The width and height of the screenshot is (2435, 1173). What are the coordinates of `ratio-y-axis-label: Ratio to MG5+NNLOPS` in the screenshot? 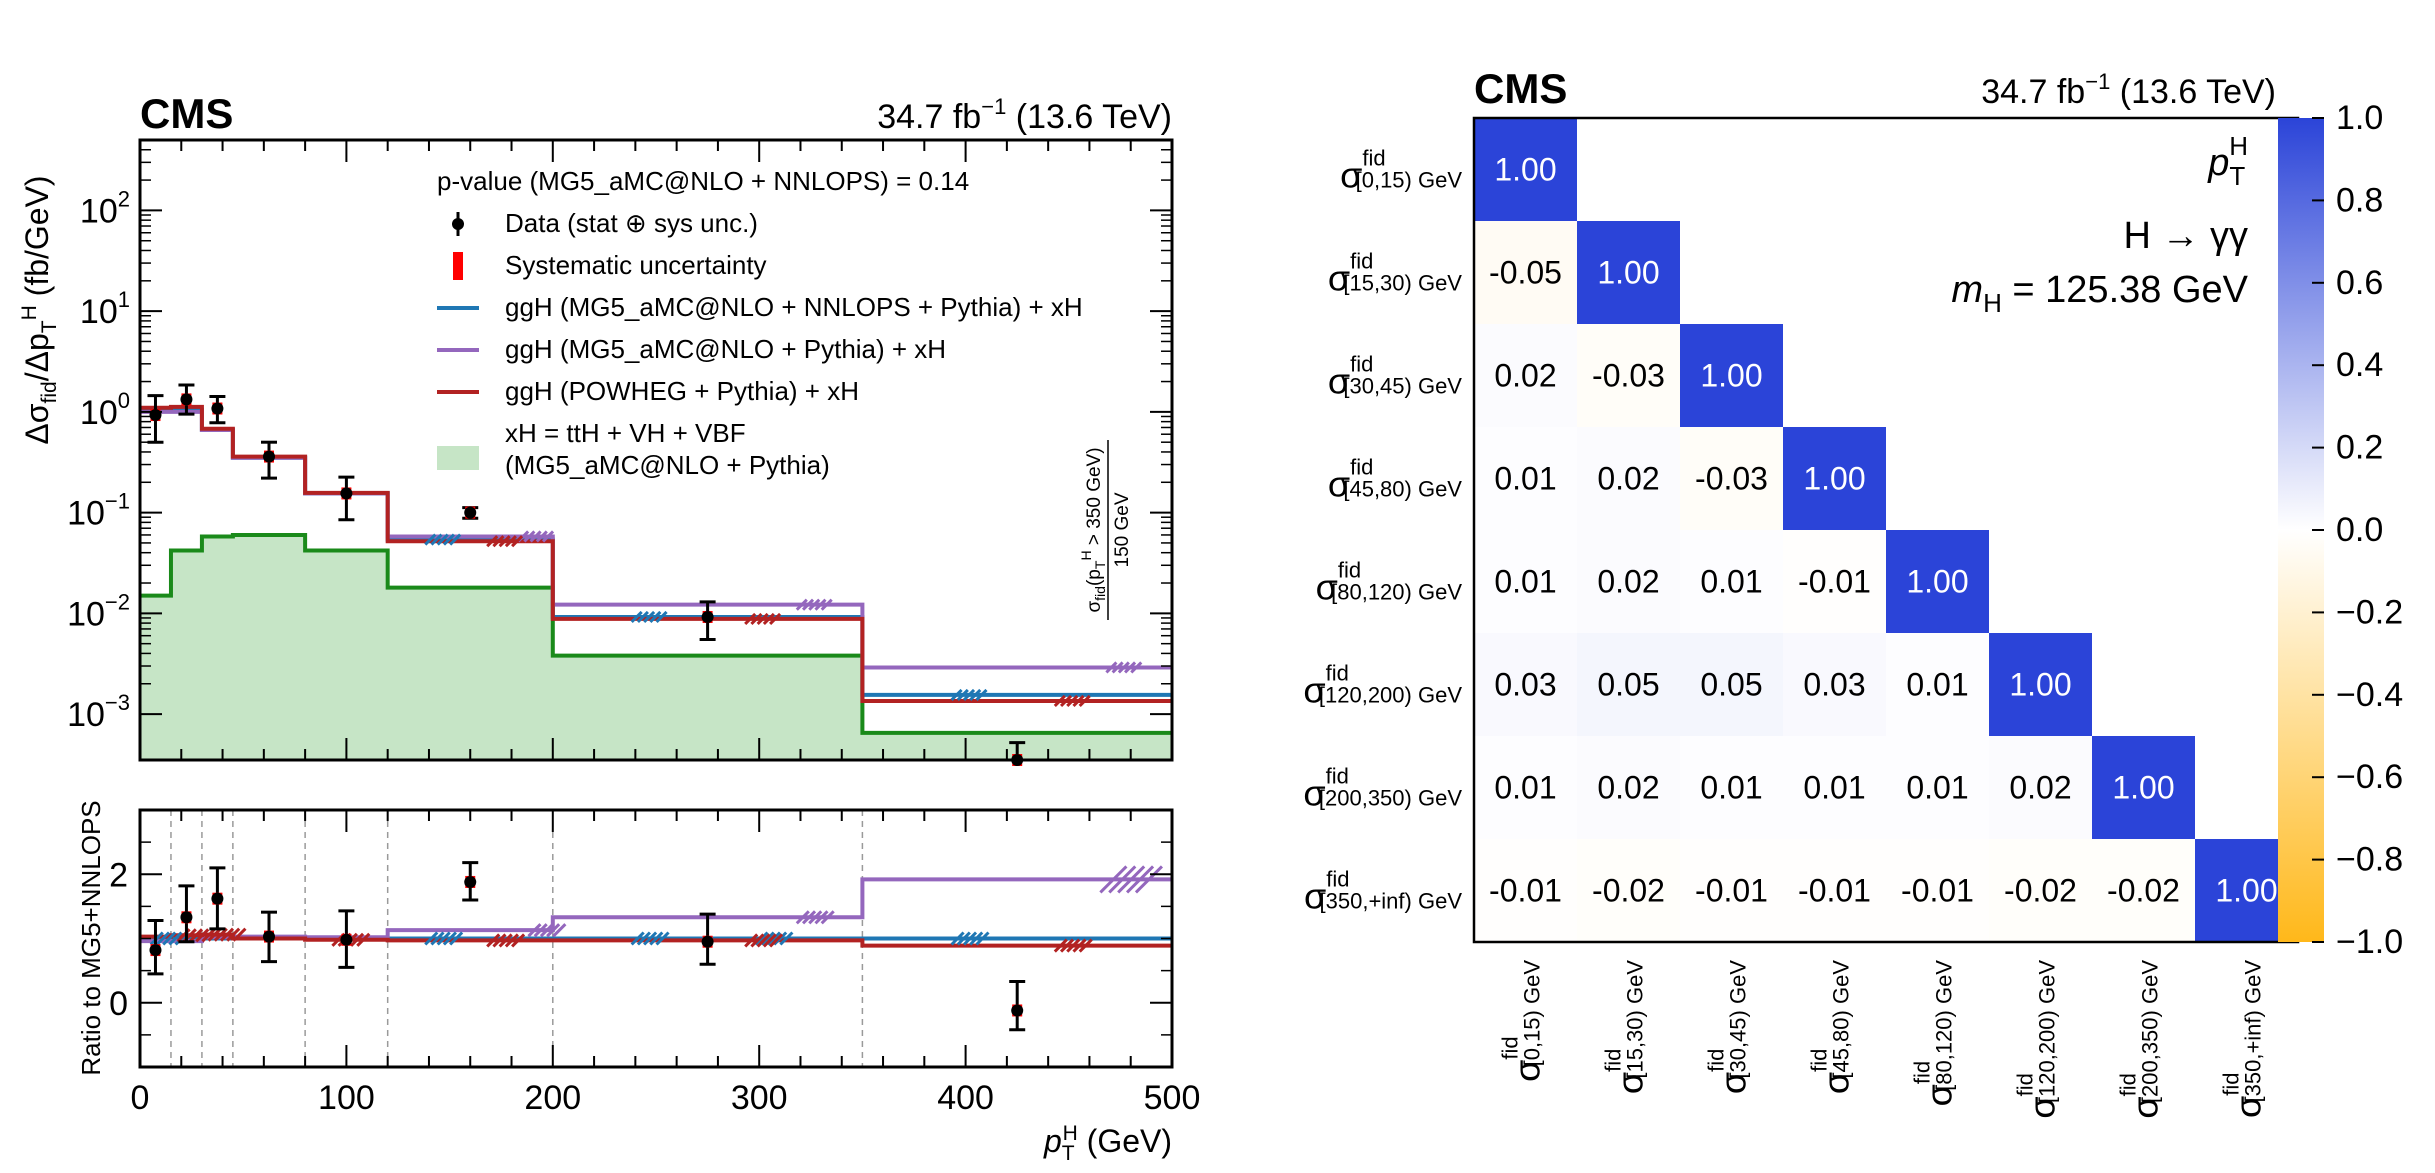 It's located at (91, 937).